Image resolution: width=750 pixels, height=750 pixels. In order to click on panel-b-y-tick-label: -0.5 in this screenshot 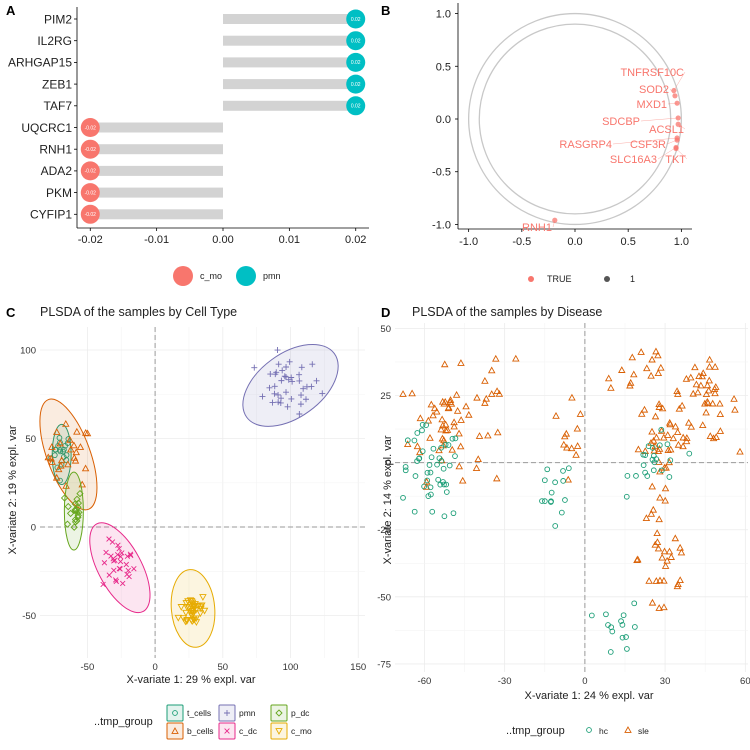, I will do `click(441, 173)`.